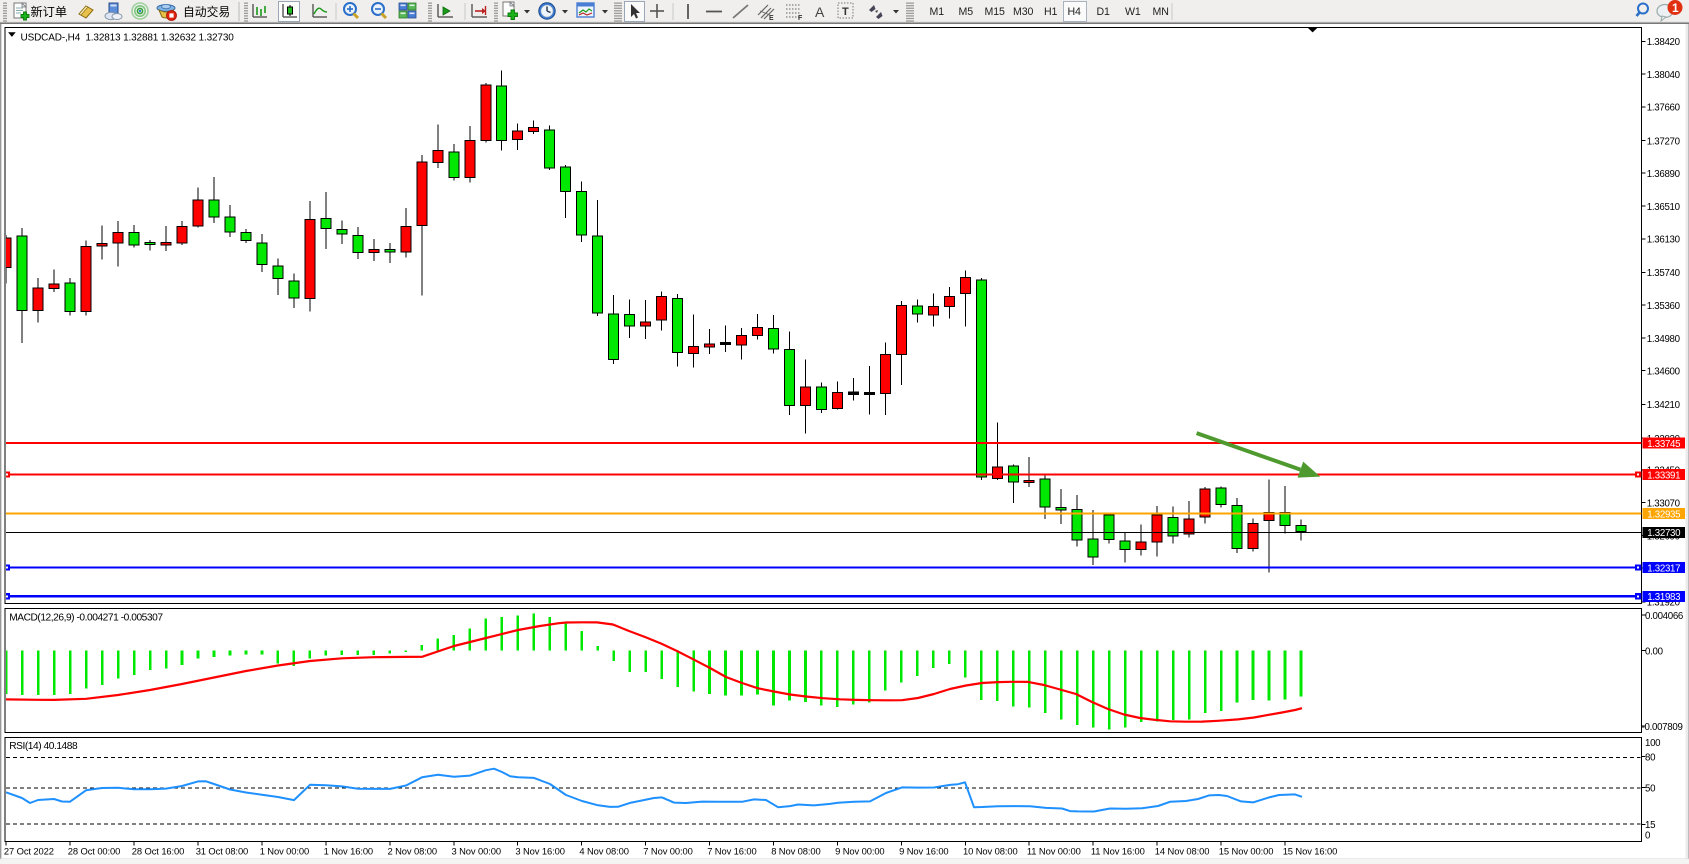 The height and width of the screenshot is (864, 1689). Describe the element at coordinates (1664, 306) in the screenshot. I see `svg-text: 1.35360` at that location.